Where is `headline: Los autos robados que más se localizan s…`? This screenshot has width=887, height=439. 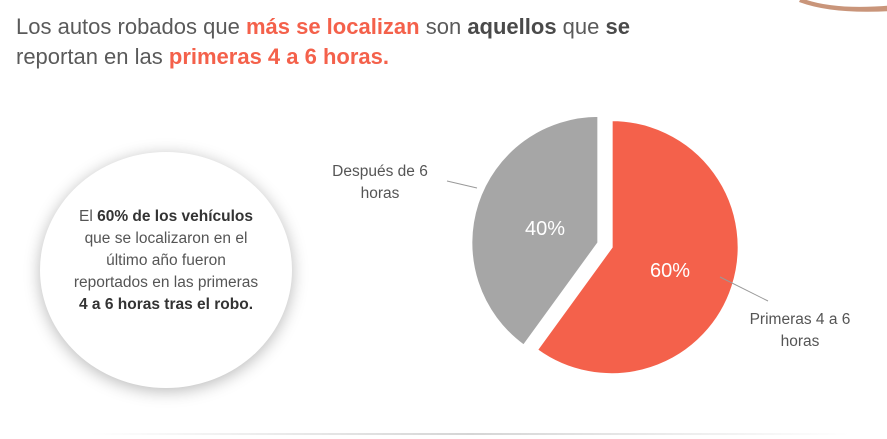 headline: Los autos robados que más se localizan s… is located at coordinates (396, 42).